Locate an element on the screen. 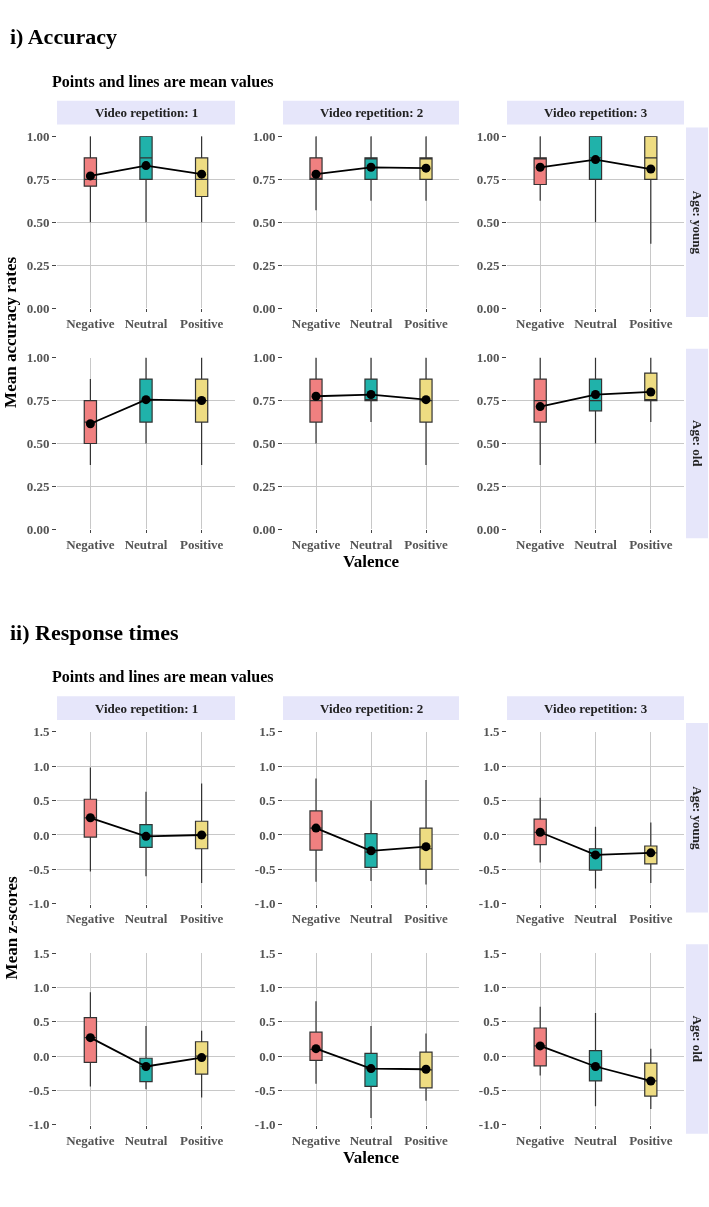 This screenshot has width=709, height=1207. chart-title: Video repetition: 3 is located at coordinates (596, 112).